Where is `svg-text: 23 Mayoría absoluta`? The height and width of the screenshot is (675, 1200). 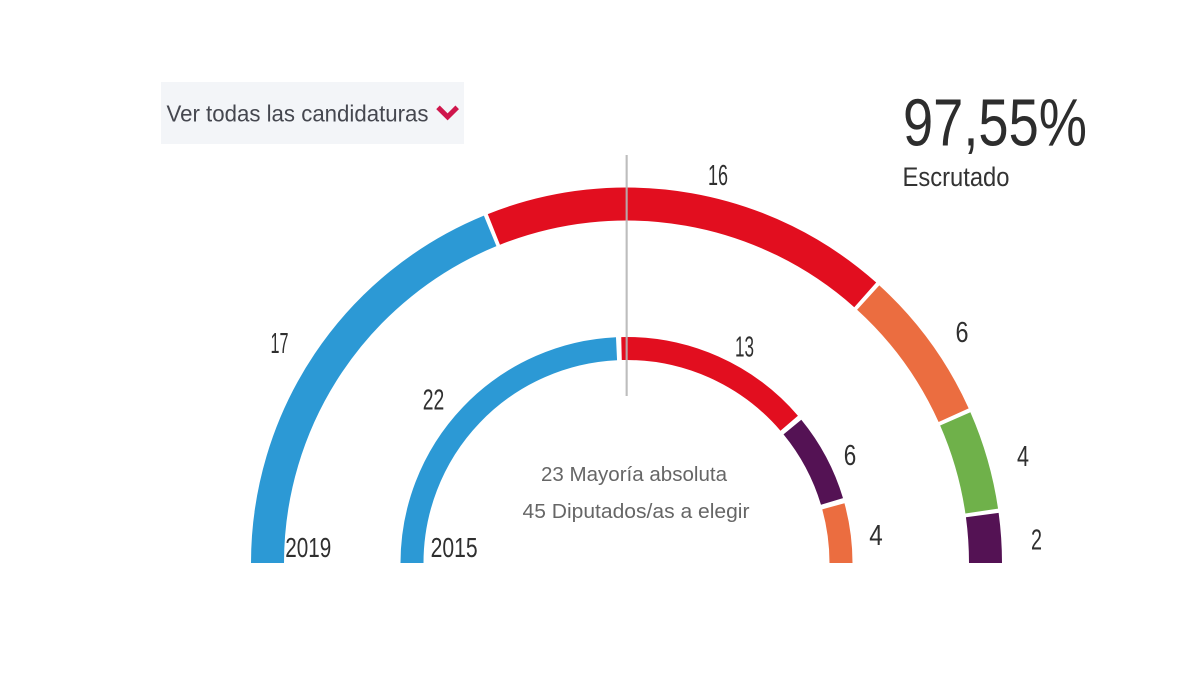
svg-text: 23 Mayoría absoluta is located at coordinates (634, 475).